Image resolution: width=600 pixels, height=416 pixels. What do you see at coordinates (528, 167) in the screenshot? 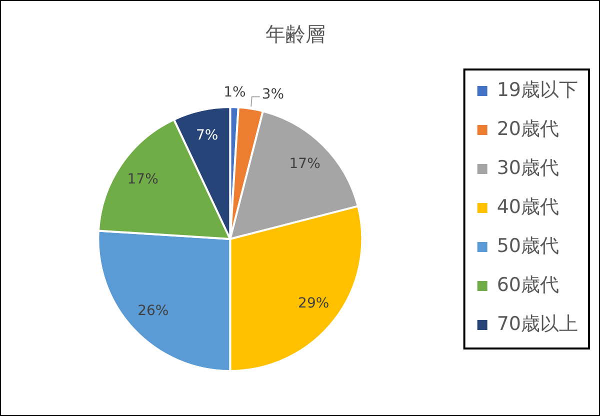
I see `legend-label: 30歳代` at bounding box center [528, 167].